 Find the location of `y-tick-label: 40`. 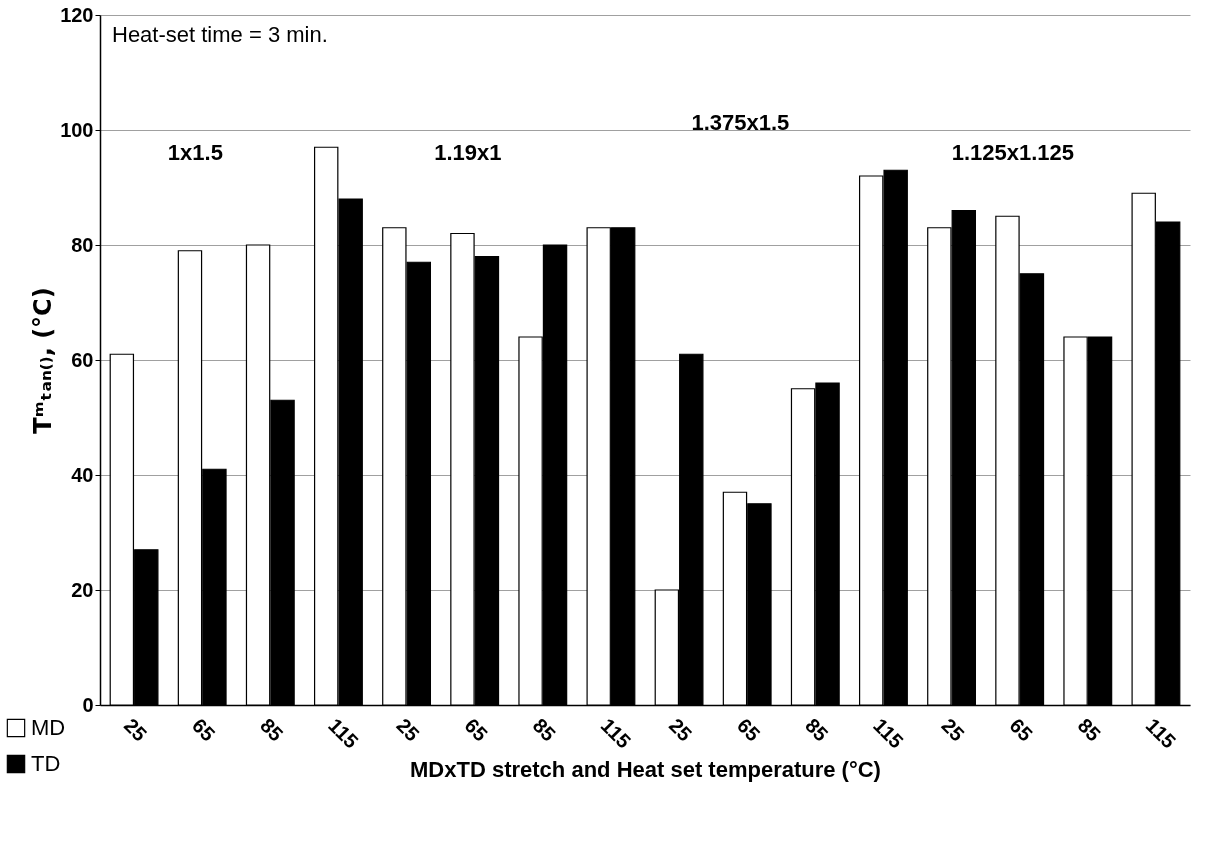

y-tick-label: 40 is located at coordinates (82, 474).